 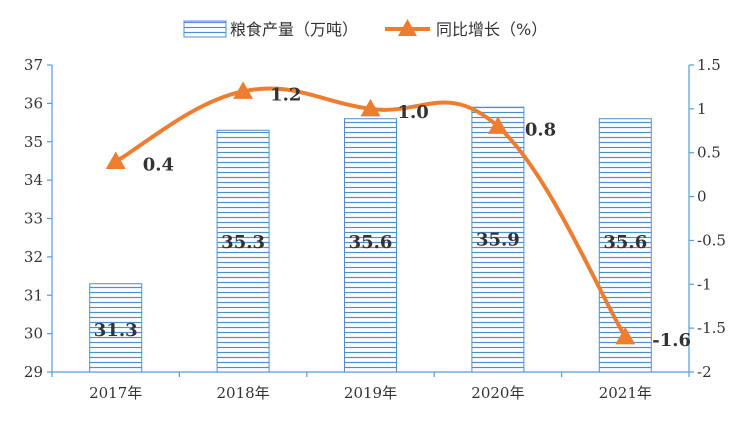 I want to click on x-axis-tick-label: 2020年, so click(x=497, y=393).